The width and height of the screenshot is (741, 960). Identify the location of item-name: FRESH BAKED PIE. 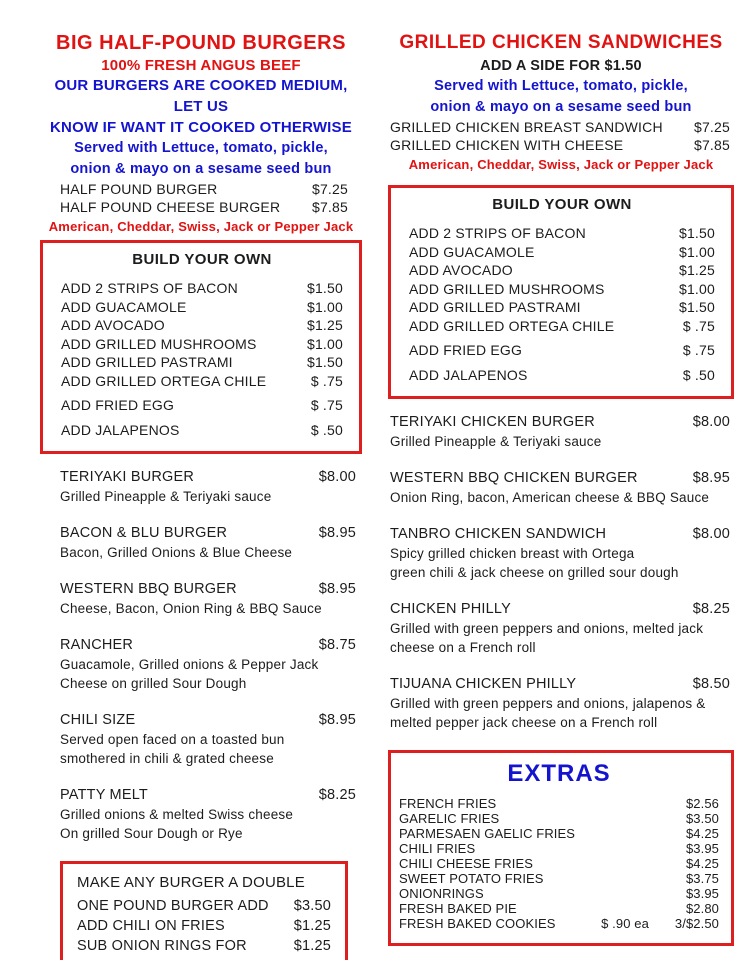
(458, 908).